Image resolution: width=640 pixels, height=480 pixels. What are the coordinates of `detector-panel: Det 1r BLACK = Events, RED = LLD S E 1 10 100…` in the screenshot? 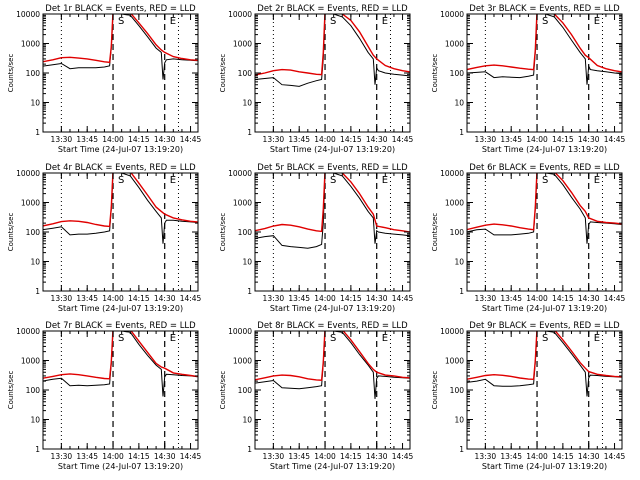 It's located at (104, 79).